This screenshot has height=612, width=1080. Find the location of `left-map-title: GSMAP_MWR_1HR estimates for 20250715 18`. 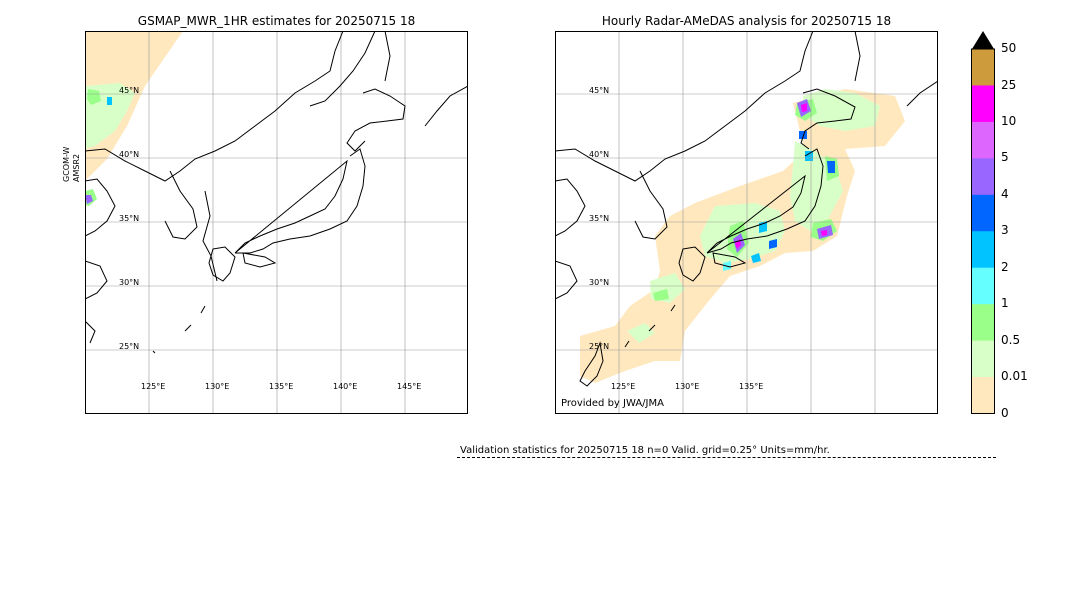

left-map-title: GSMAP_MWR_1HR estimates for 20250715 18 is located at coordinates (276, 21).